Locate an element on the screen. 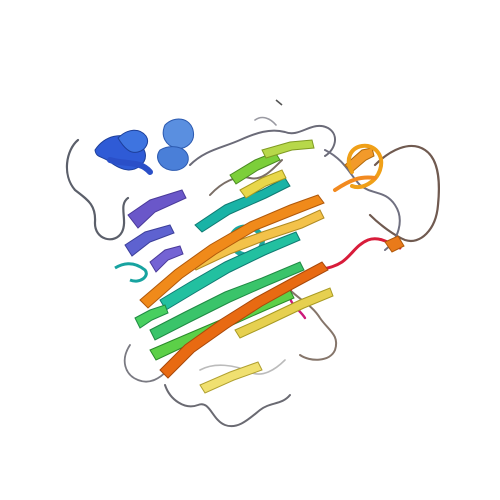 This screenshot has height=500, width=500. orange-loop-right is located at coordinates (365, 166).